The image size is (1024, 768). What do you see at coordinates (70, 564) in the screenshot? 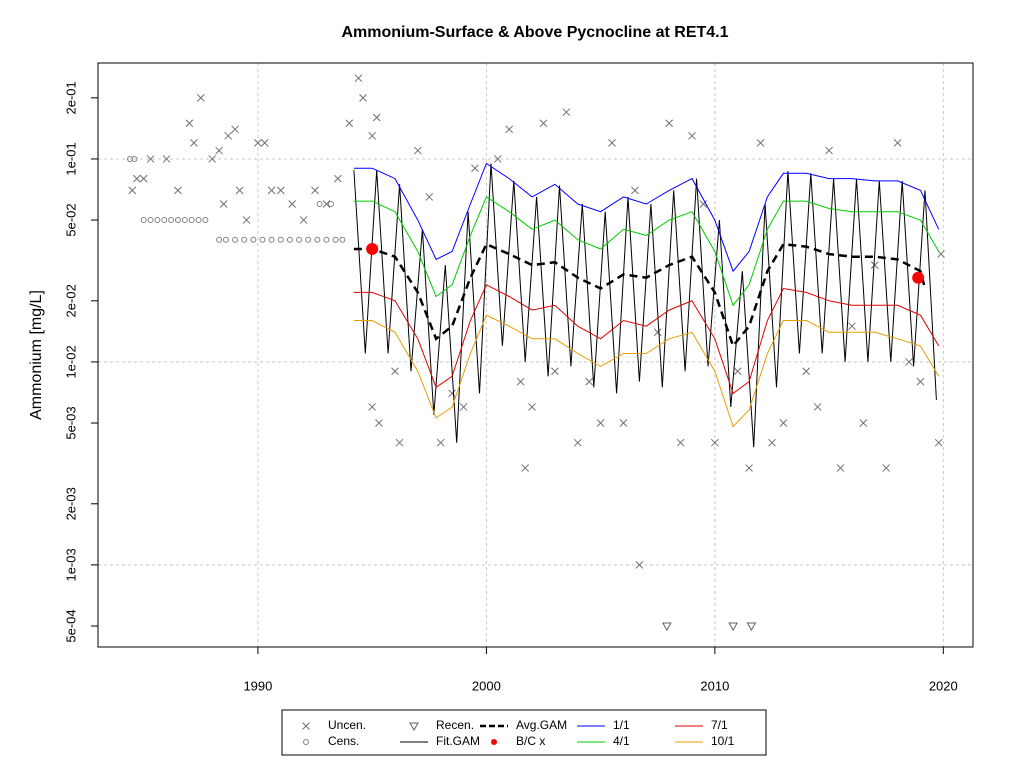
I see `y-tick-label: 1e-03` at bounding box center [70, 564].